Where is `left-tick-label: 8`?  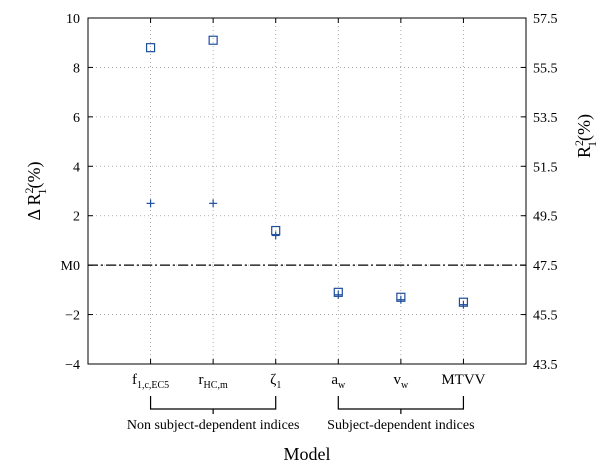
left-tick-label: 8 is located at coordinates (76, 68).